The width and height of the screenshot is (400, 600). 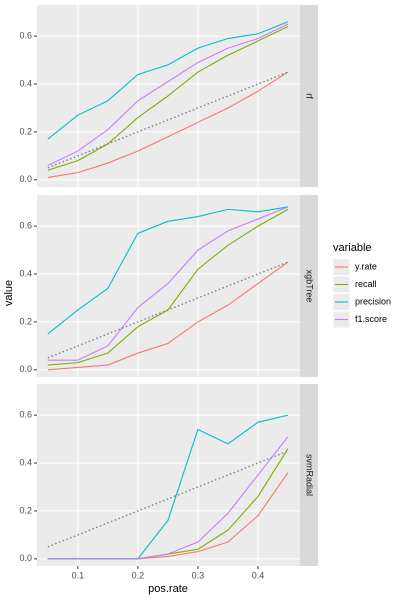 I want to click on facet-label: svmRadial, so click(x=310, y=475).